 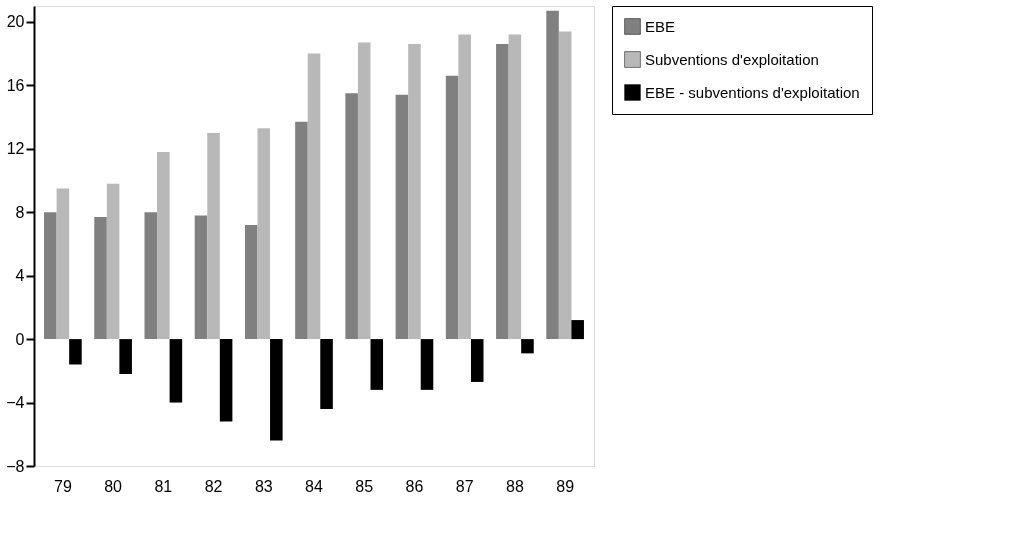 What do you see at coordinates (752, 92) in the screenshot?
I see `legend-label: EBE - subventions d'exploitation` at bounding box center [752, 92].